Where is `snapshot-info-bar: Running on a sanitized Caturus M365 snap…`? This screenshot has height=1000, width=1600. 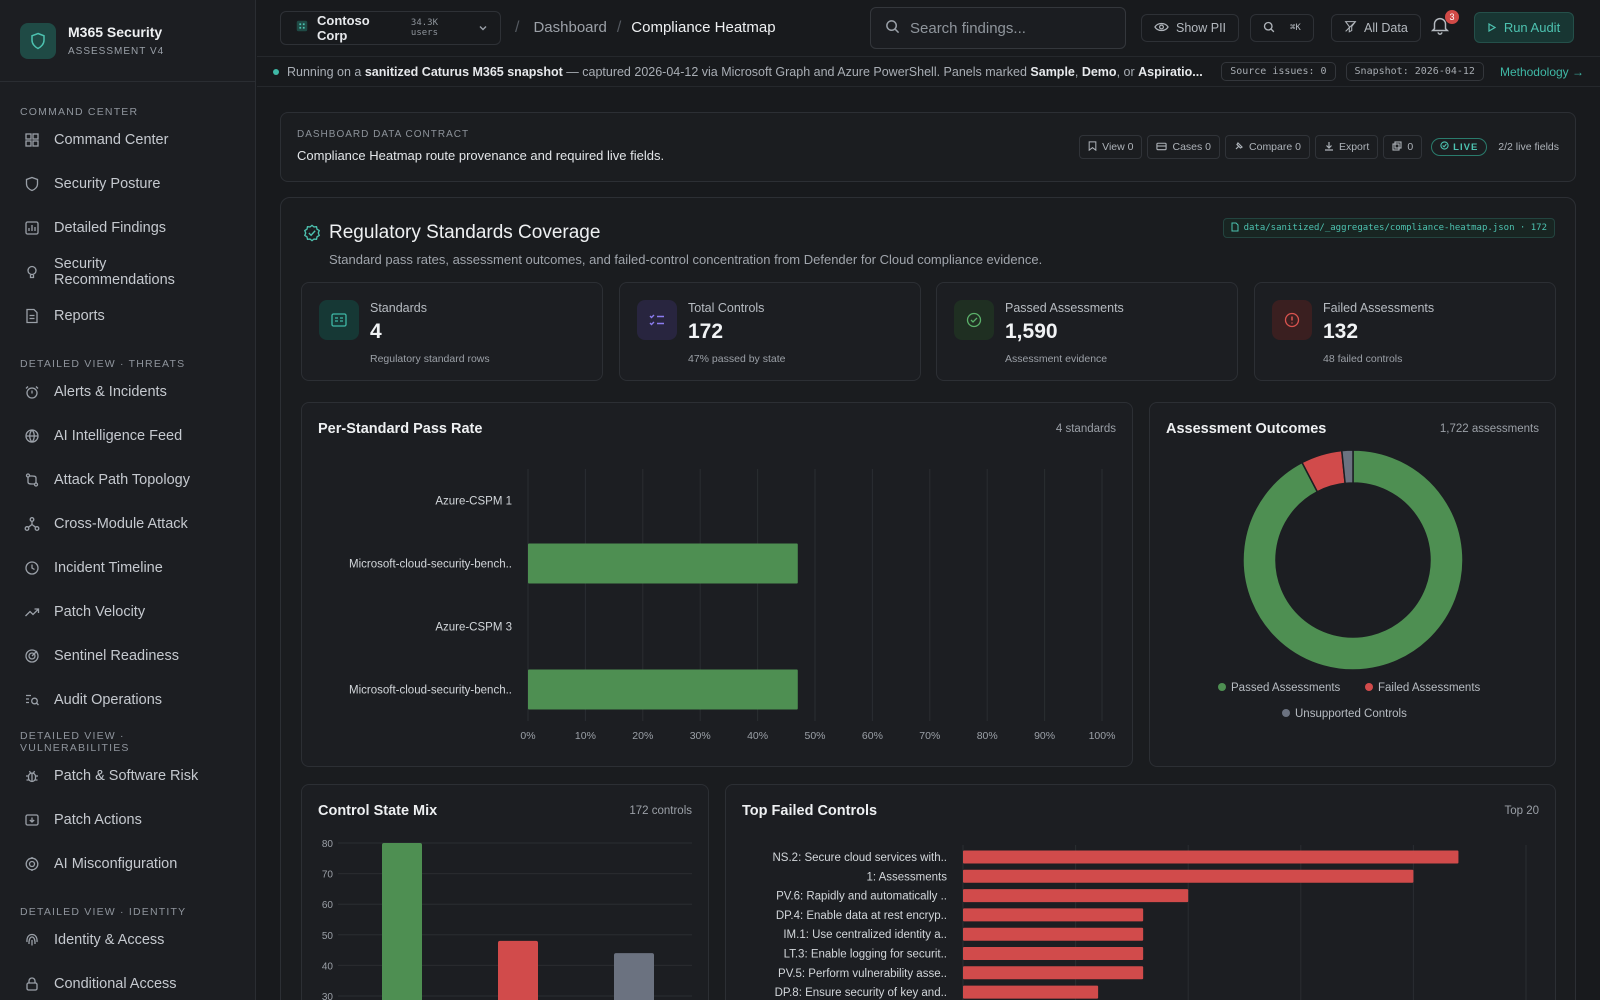
snapshot-info-bar: Running on a sanitized Caturus M365 snap… is located at coordinates (928, 71).